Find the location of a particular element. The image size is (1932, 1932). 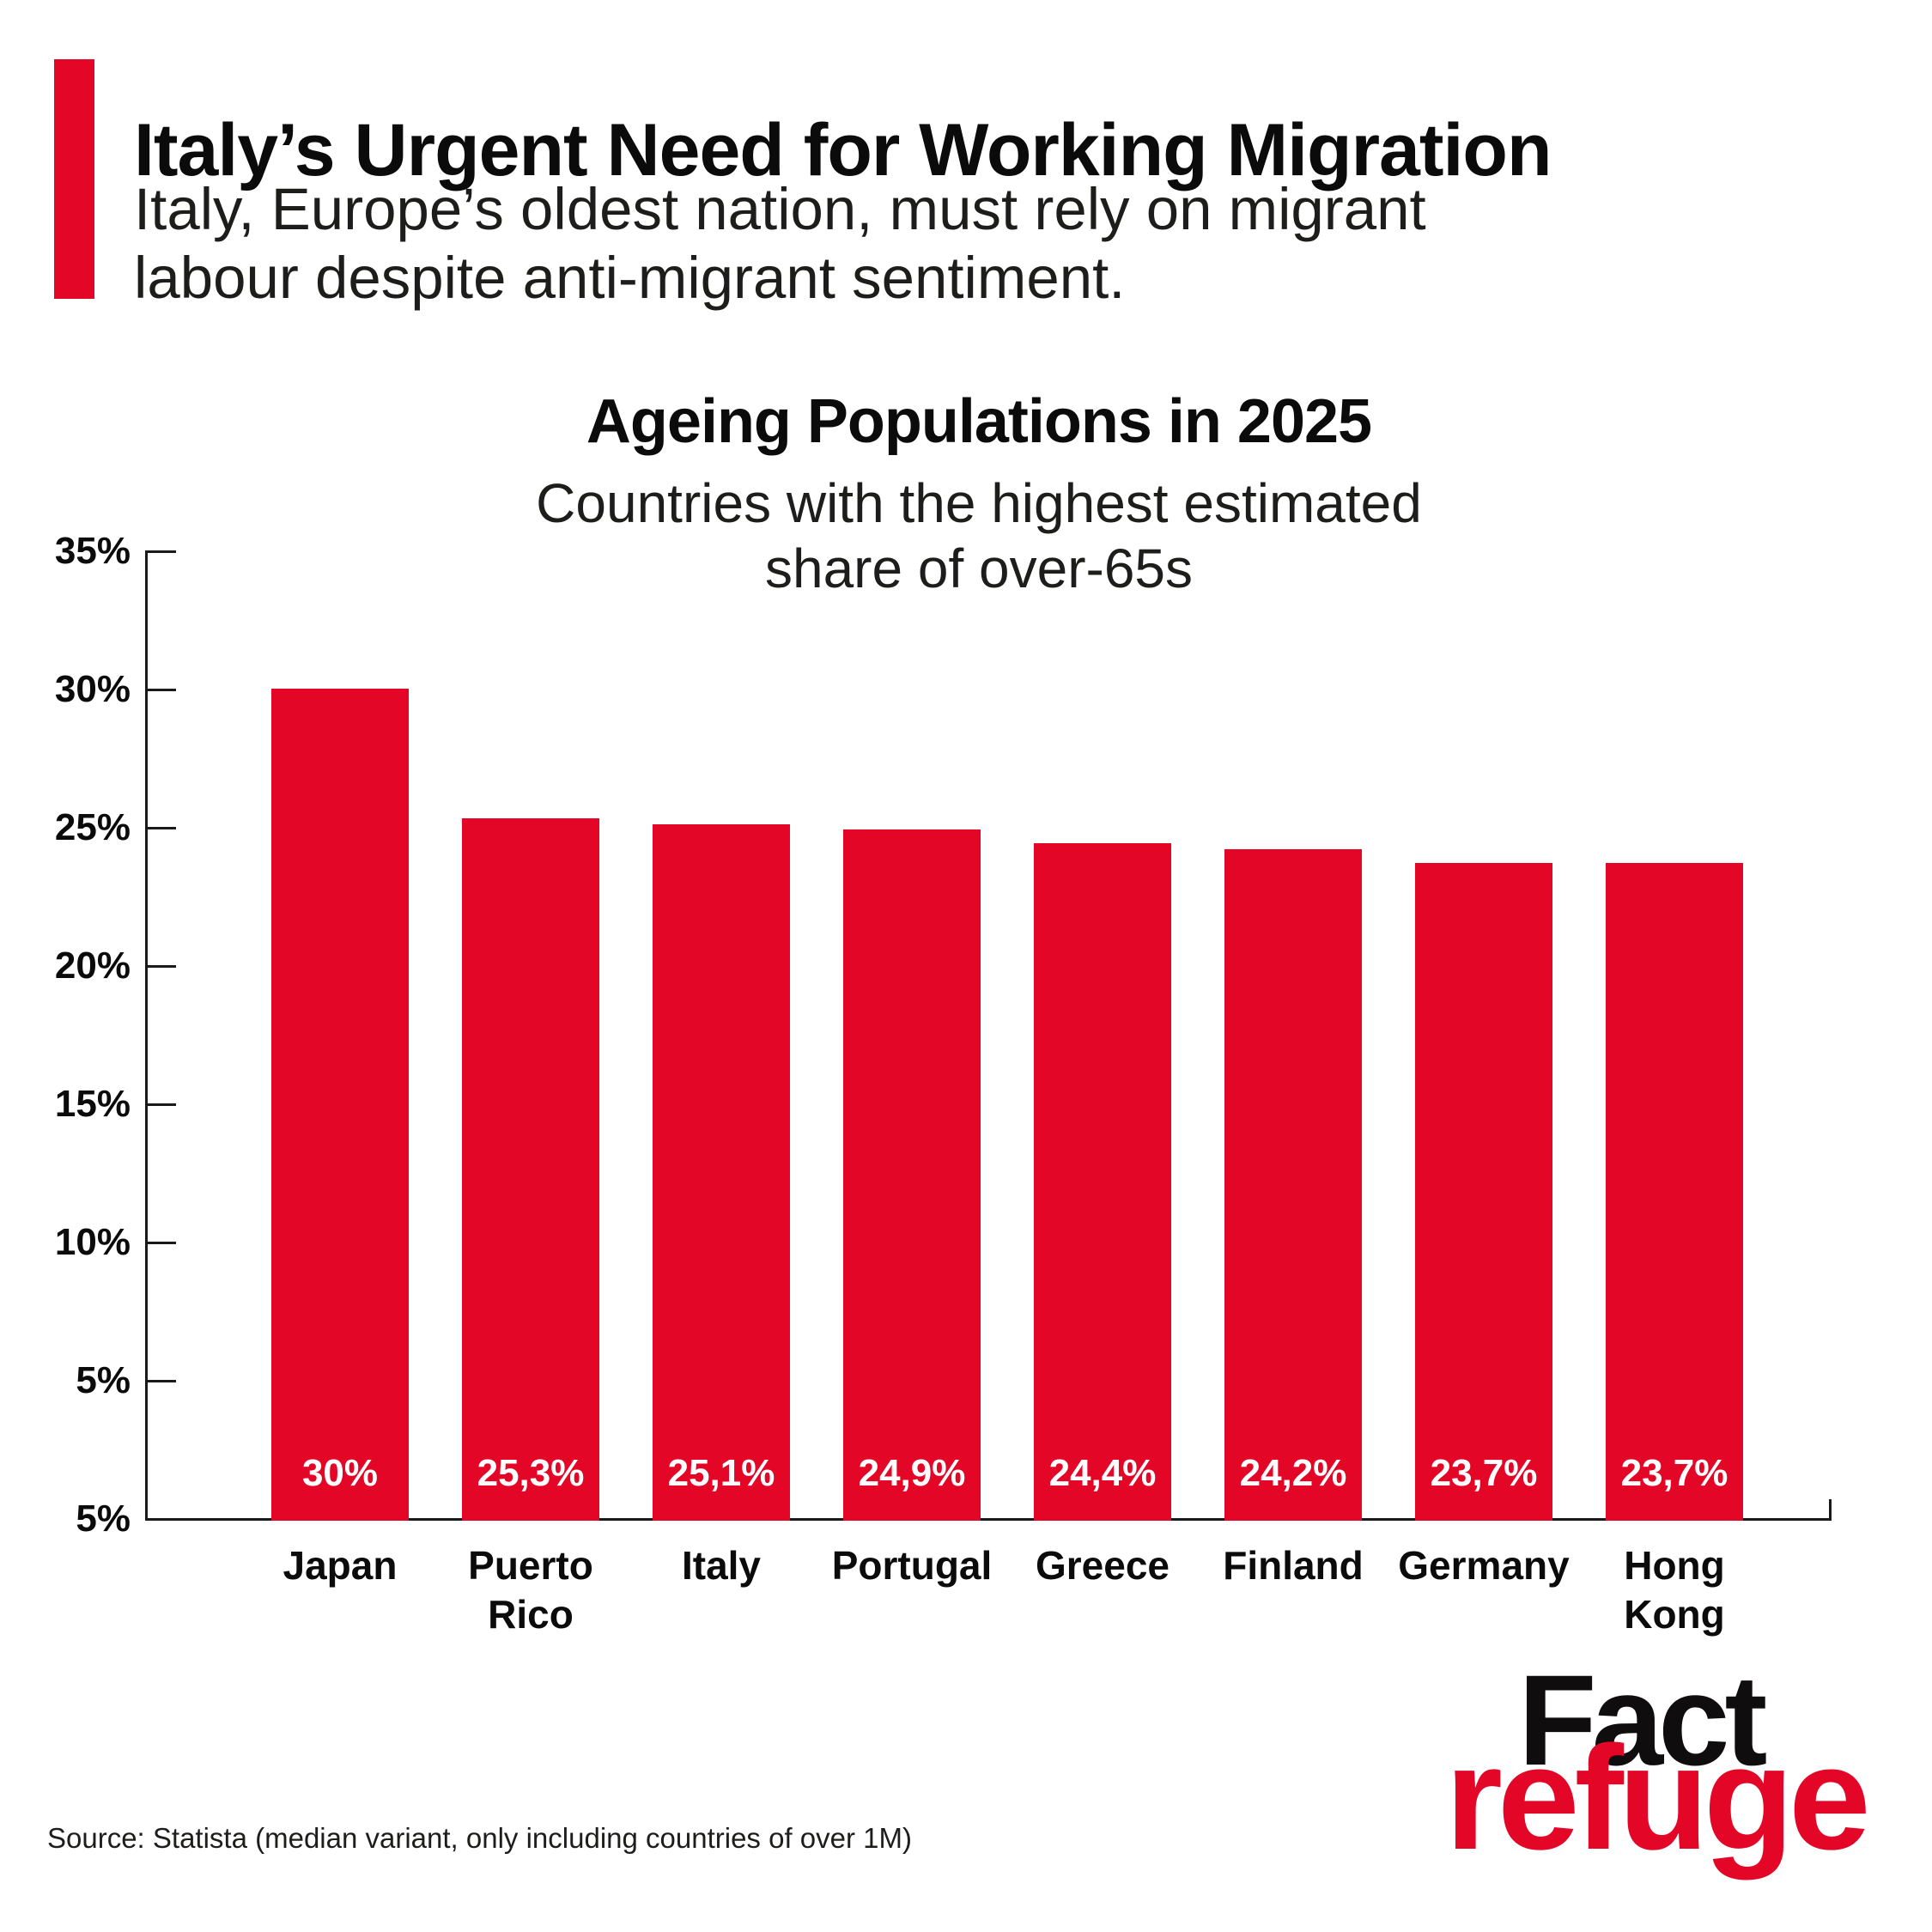

bar-category-label-line: Kong is located at coordinates (1675, 1614).